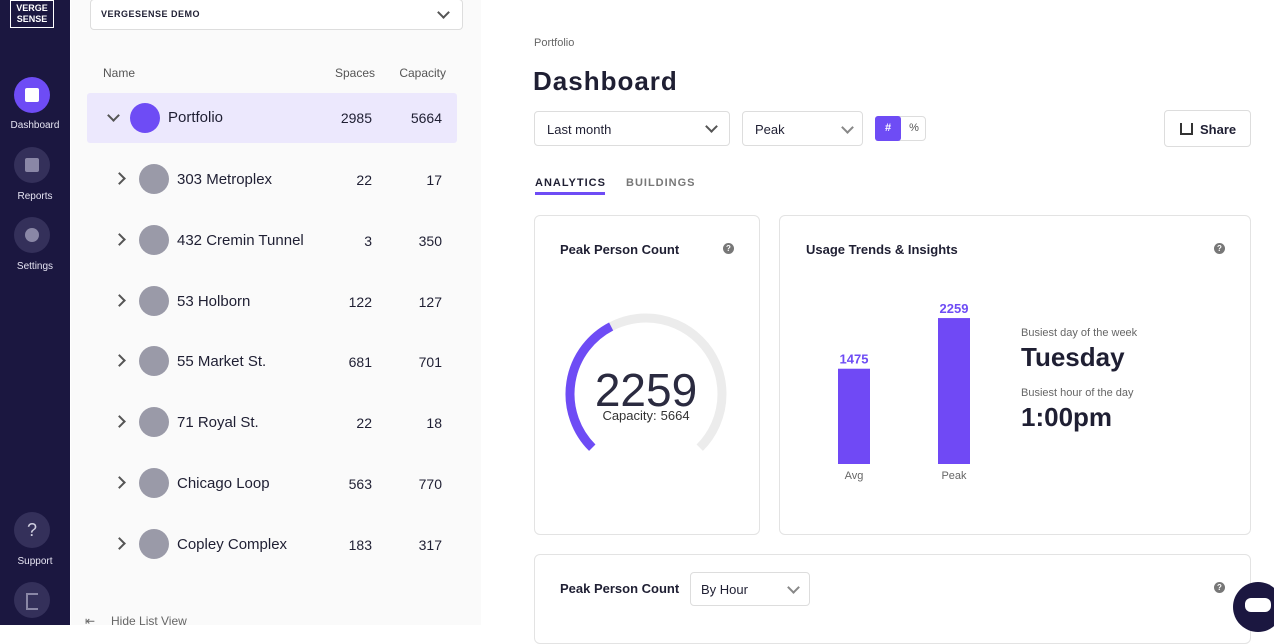 The height and width of the screenshot is (644, 1274). What do you see at coordinates (1253, 607) in the screenshot?
I see `chat-button` at bounding box center [1253, 607].